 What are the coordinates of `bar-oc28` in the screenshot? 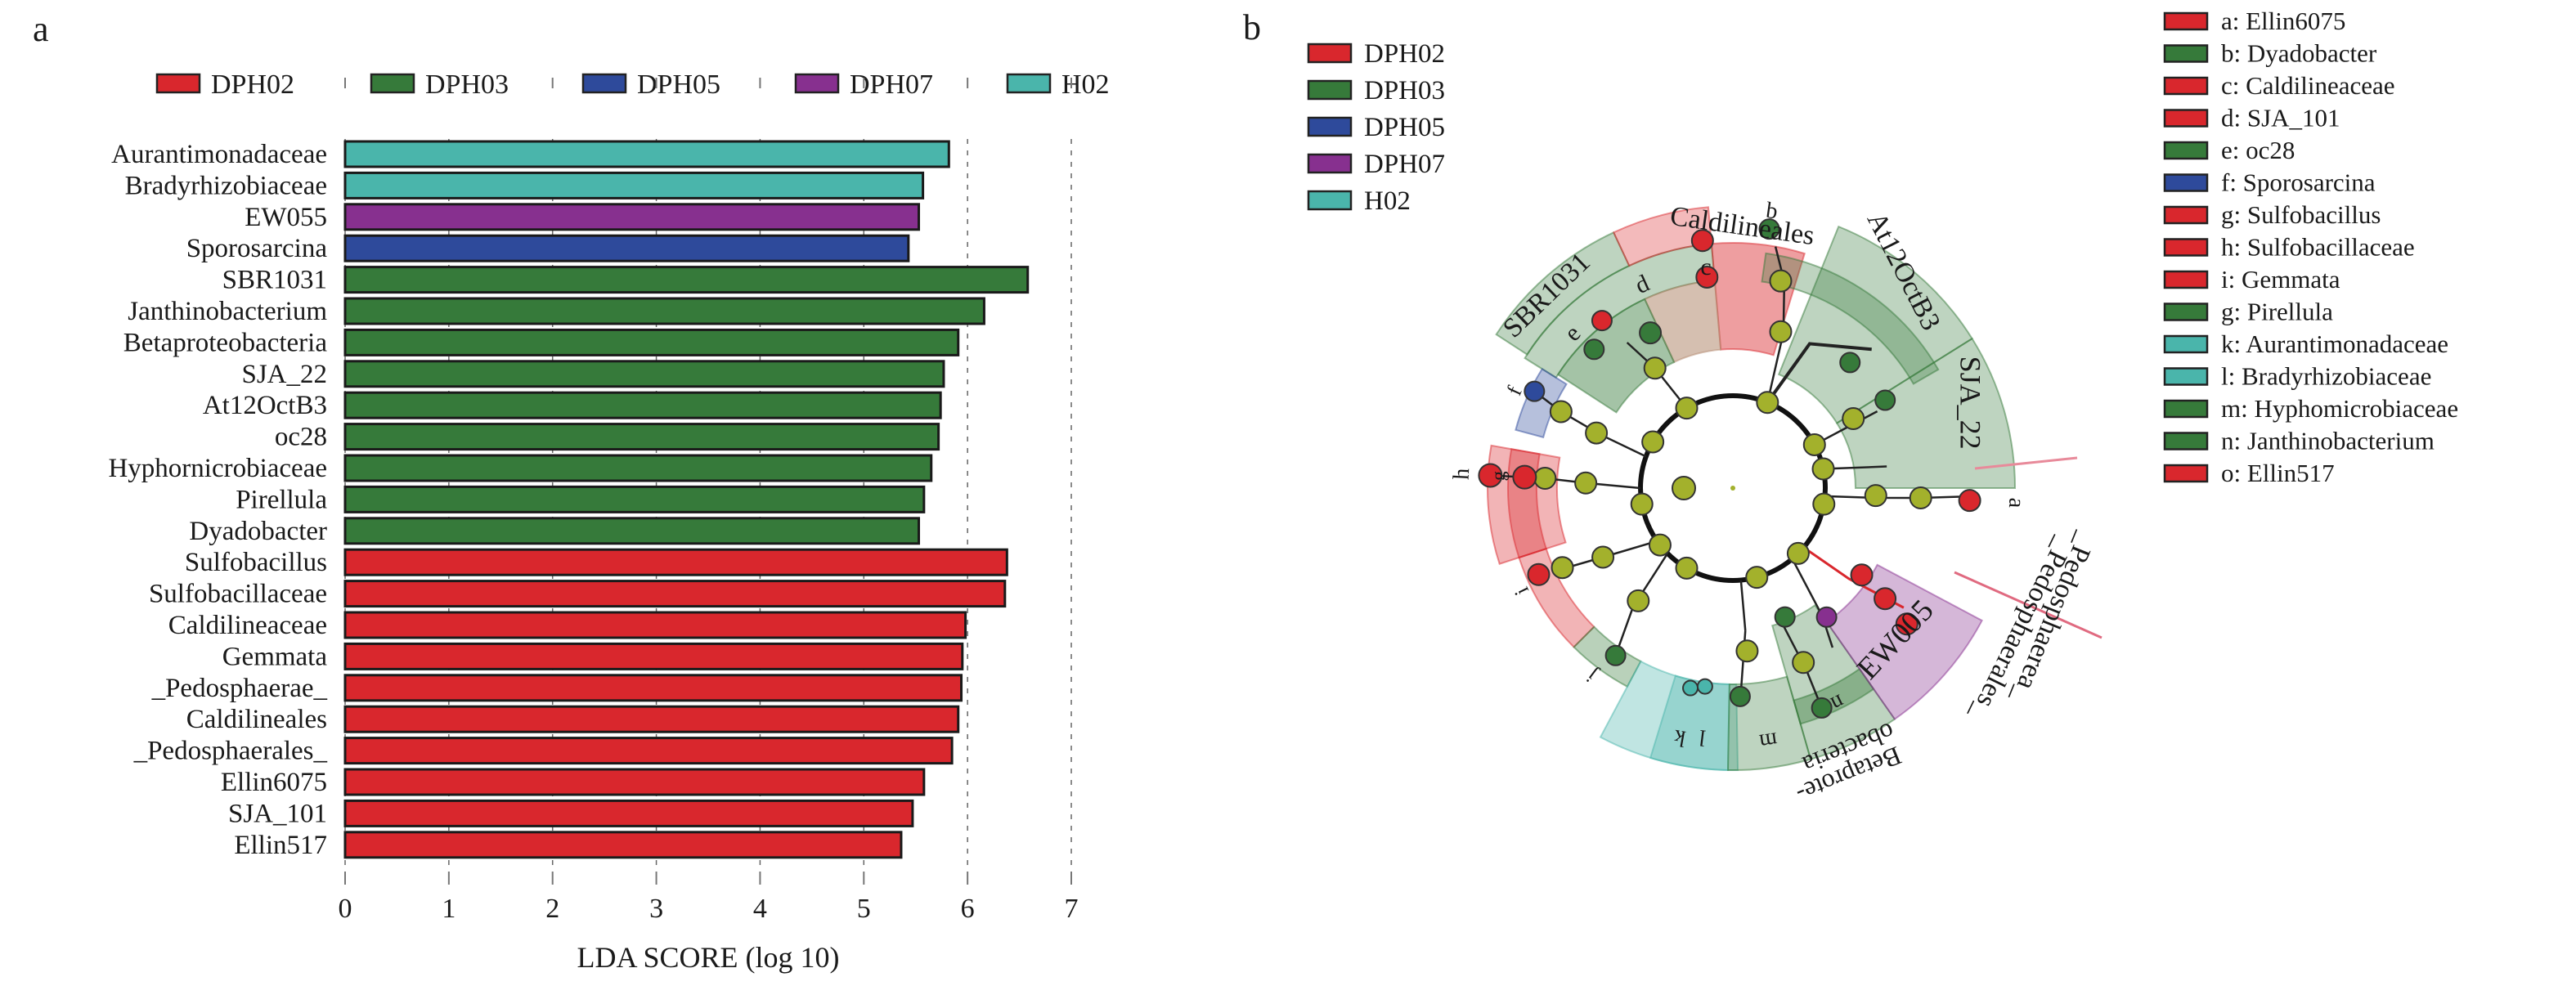 It's located at (642, 437).